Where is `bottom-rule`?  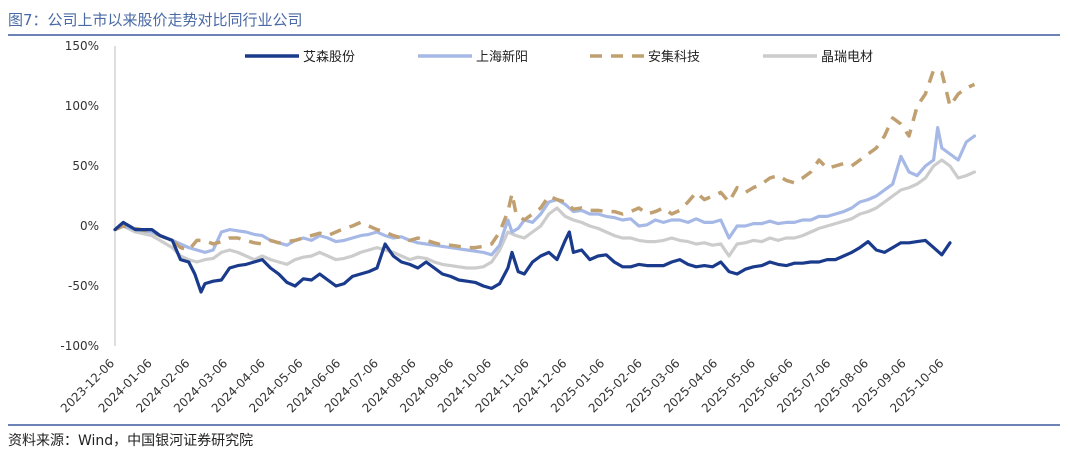 bottom-rule is located at coordinates (534, 425).